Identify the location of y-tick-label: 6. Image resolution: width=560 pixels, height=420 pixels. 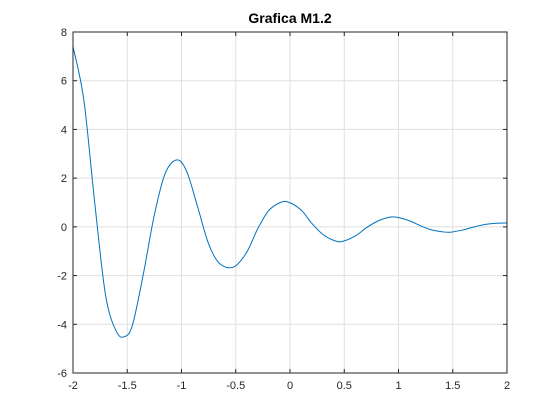
(64, 82).